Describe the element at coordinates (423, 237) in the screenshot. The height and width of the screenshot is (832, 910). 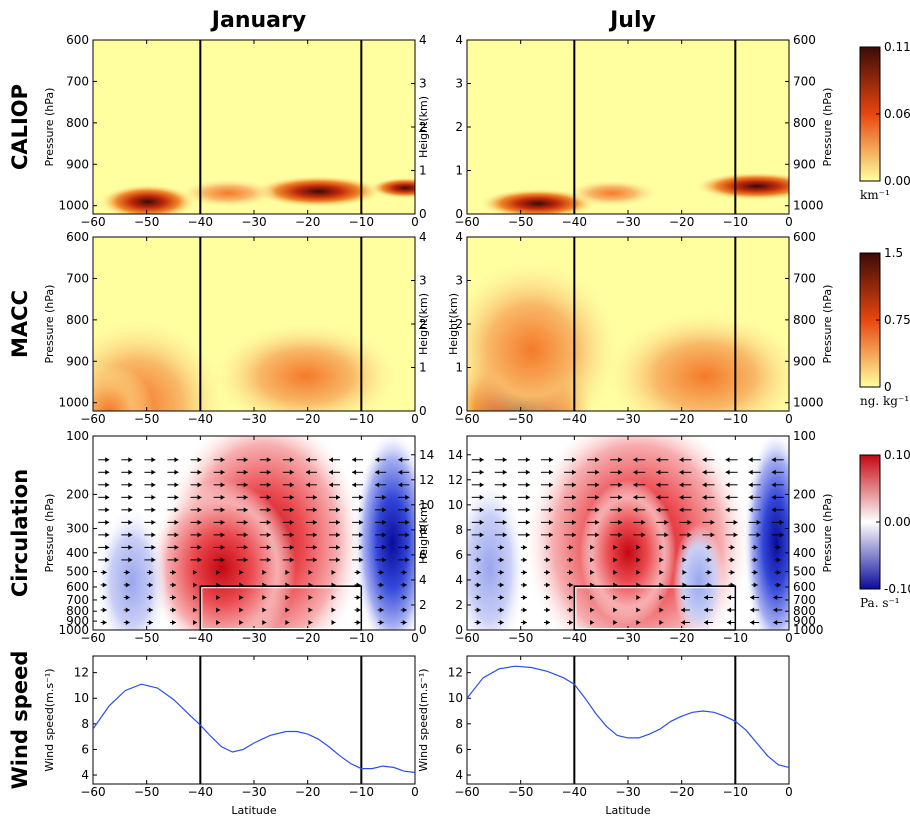
I see `panel-macc-january-y2tick-label: 4` at that location.